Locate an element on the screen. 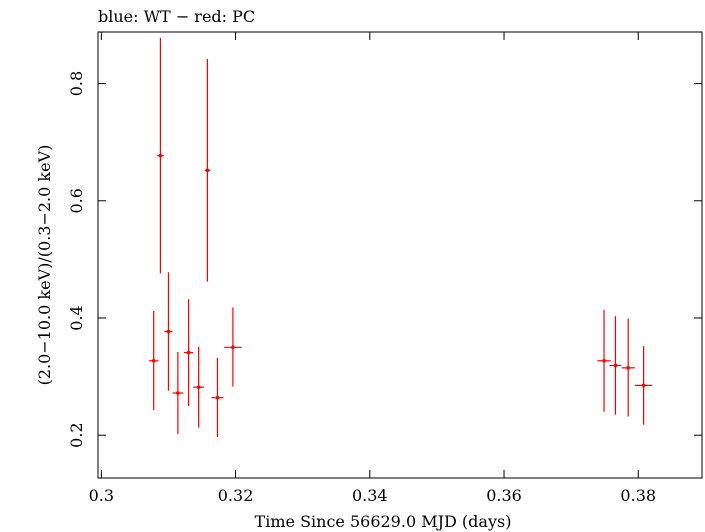 The image size is (705, 532). y-axis-label: (2.0−10.0 keV)/(0.3−2.0 keV) is located at coordinates (44, 265).